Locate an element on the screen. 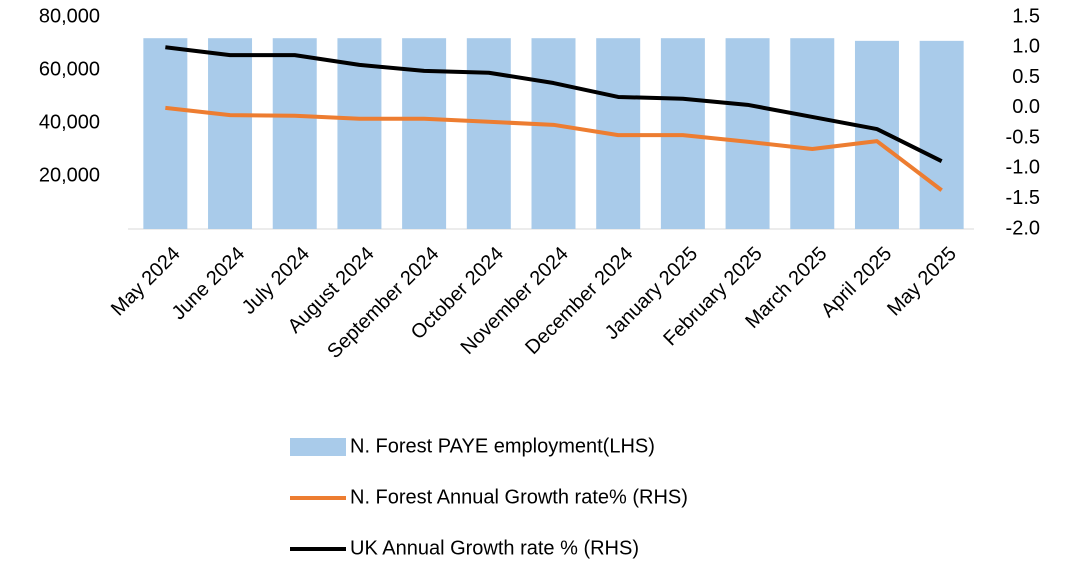 The height and width of the screenshot is (567, 1071). y-tick-label: 60,000 is located at coordinates (69, 69).